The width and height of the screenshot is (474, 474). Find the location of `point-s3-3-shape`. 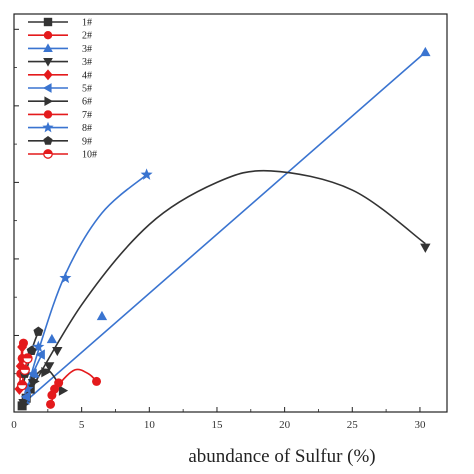

point-s3-3-shape is located at coordinates (52, 338).